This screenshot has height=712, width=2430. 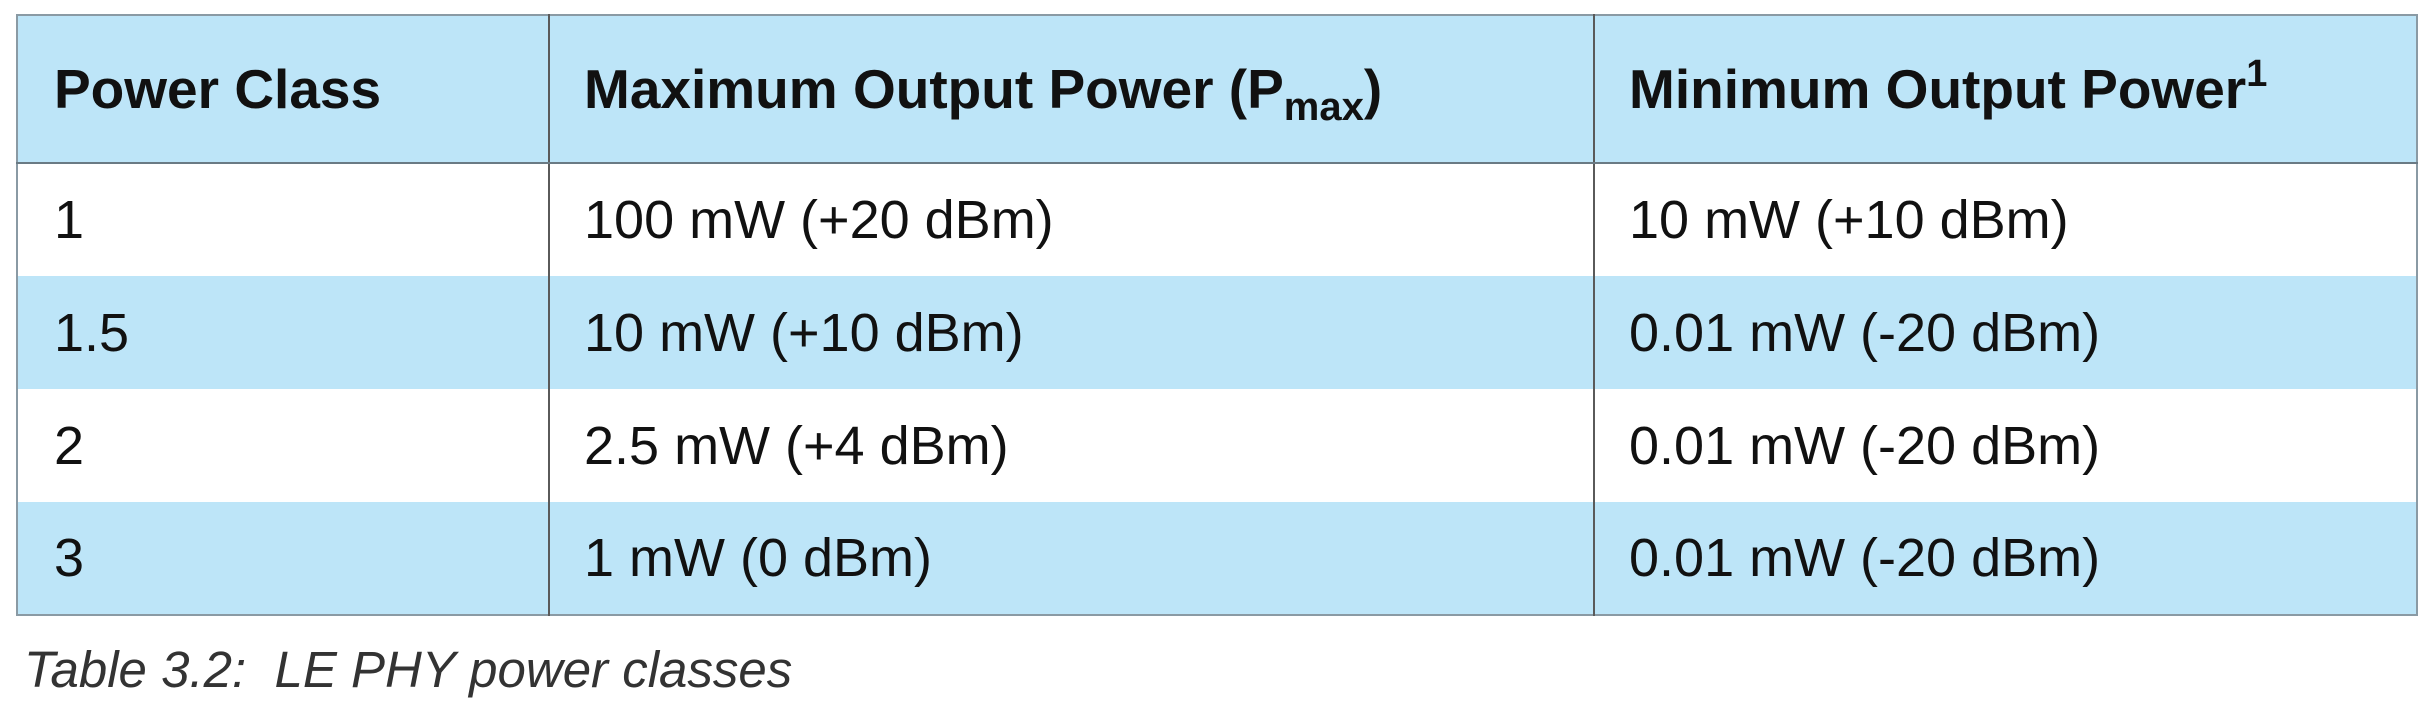 What do you see at coordinates (1071, 445) in the screenshot?
I see `cell-max-output-power: 2.5 mW (+4 dBm)` at bounding box center [1071, 445].